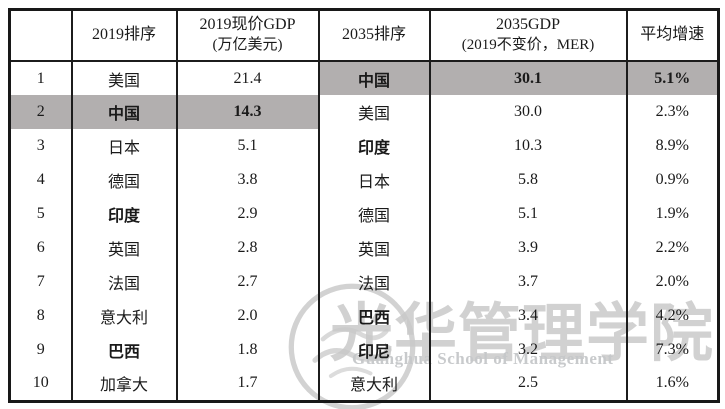 The image size is (725, 409). What do you see at coordinates (527, 350) in the screenshot?
I see `gdp-2035-cell: 3.2` at bounding box center [527, 350].